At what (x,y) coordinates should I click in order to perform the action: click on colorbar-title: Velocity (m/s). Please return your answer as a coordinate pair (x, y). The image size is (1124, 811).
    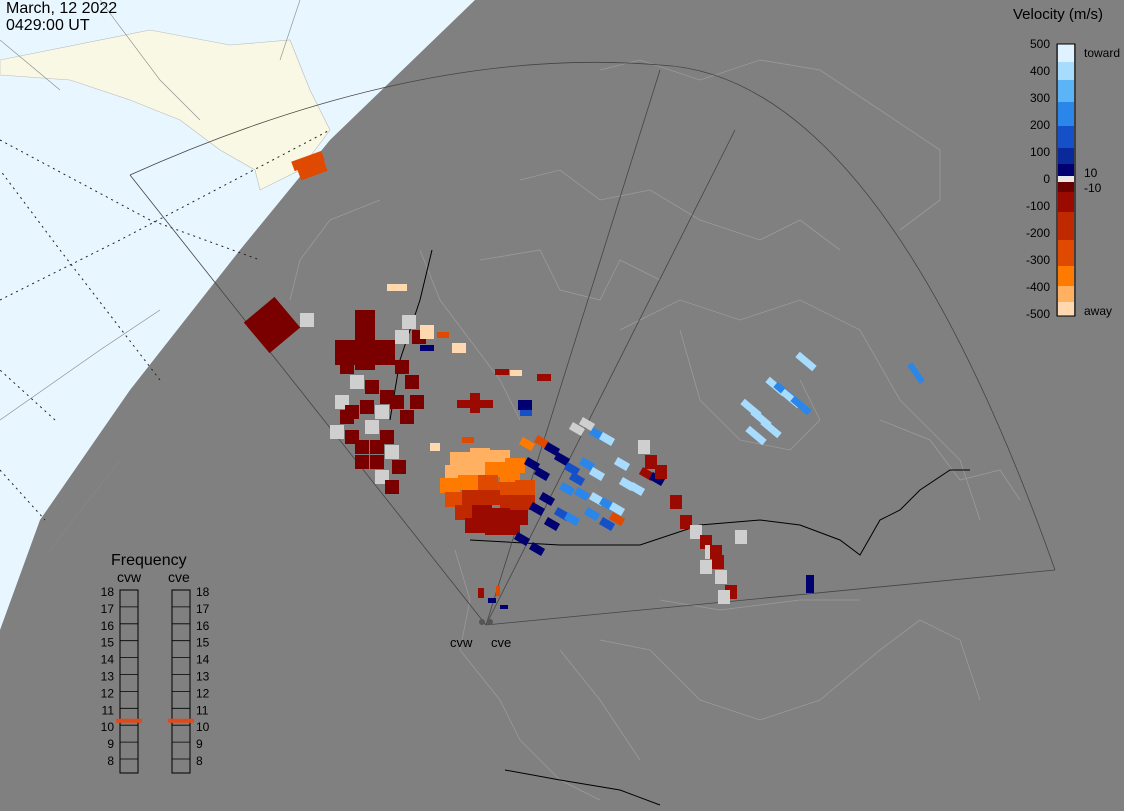
    Looking at the image, I should click on (1058, 14).